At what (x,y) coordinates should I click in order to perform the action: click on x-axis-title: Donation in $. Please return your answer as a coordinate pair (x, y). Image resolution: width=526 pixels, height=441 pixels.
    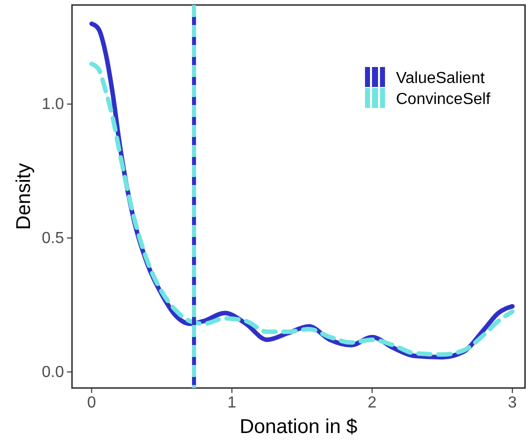
    Looking at the image, I should click on (299, 427).